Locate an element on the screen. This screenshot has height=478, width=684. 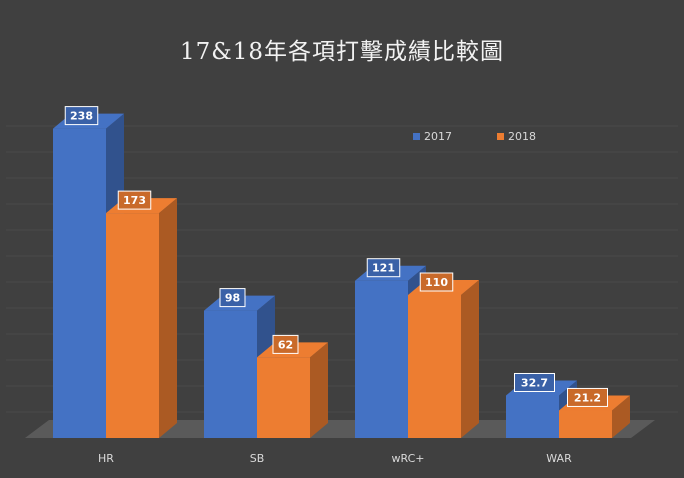
bar-2018-SB: 62 is located at coordinates (292, 386).